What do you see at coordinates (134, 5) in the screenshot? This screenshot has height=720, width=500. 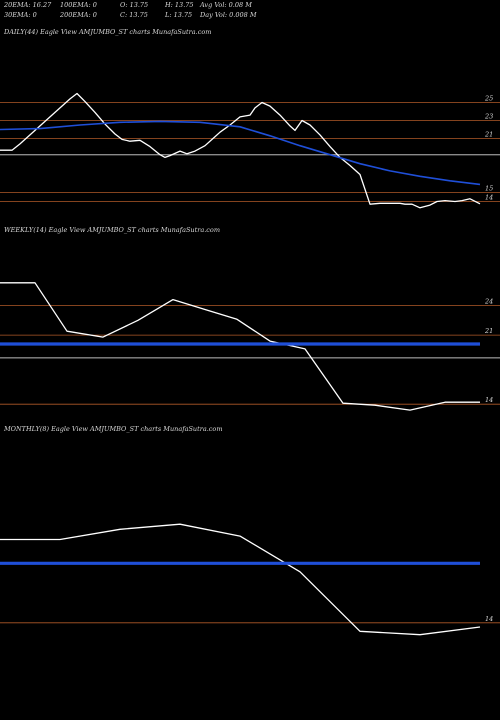 I see `header-stat: O: 13.75` at bounding box center [134, 5].